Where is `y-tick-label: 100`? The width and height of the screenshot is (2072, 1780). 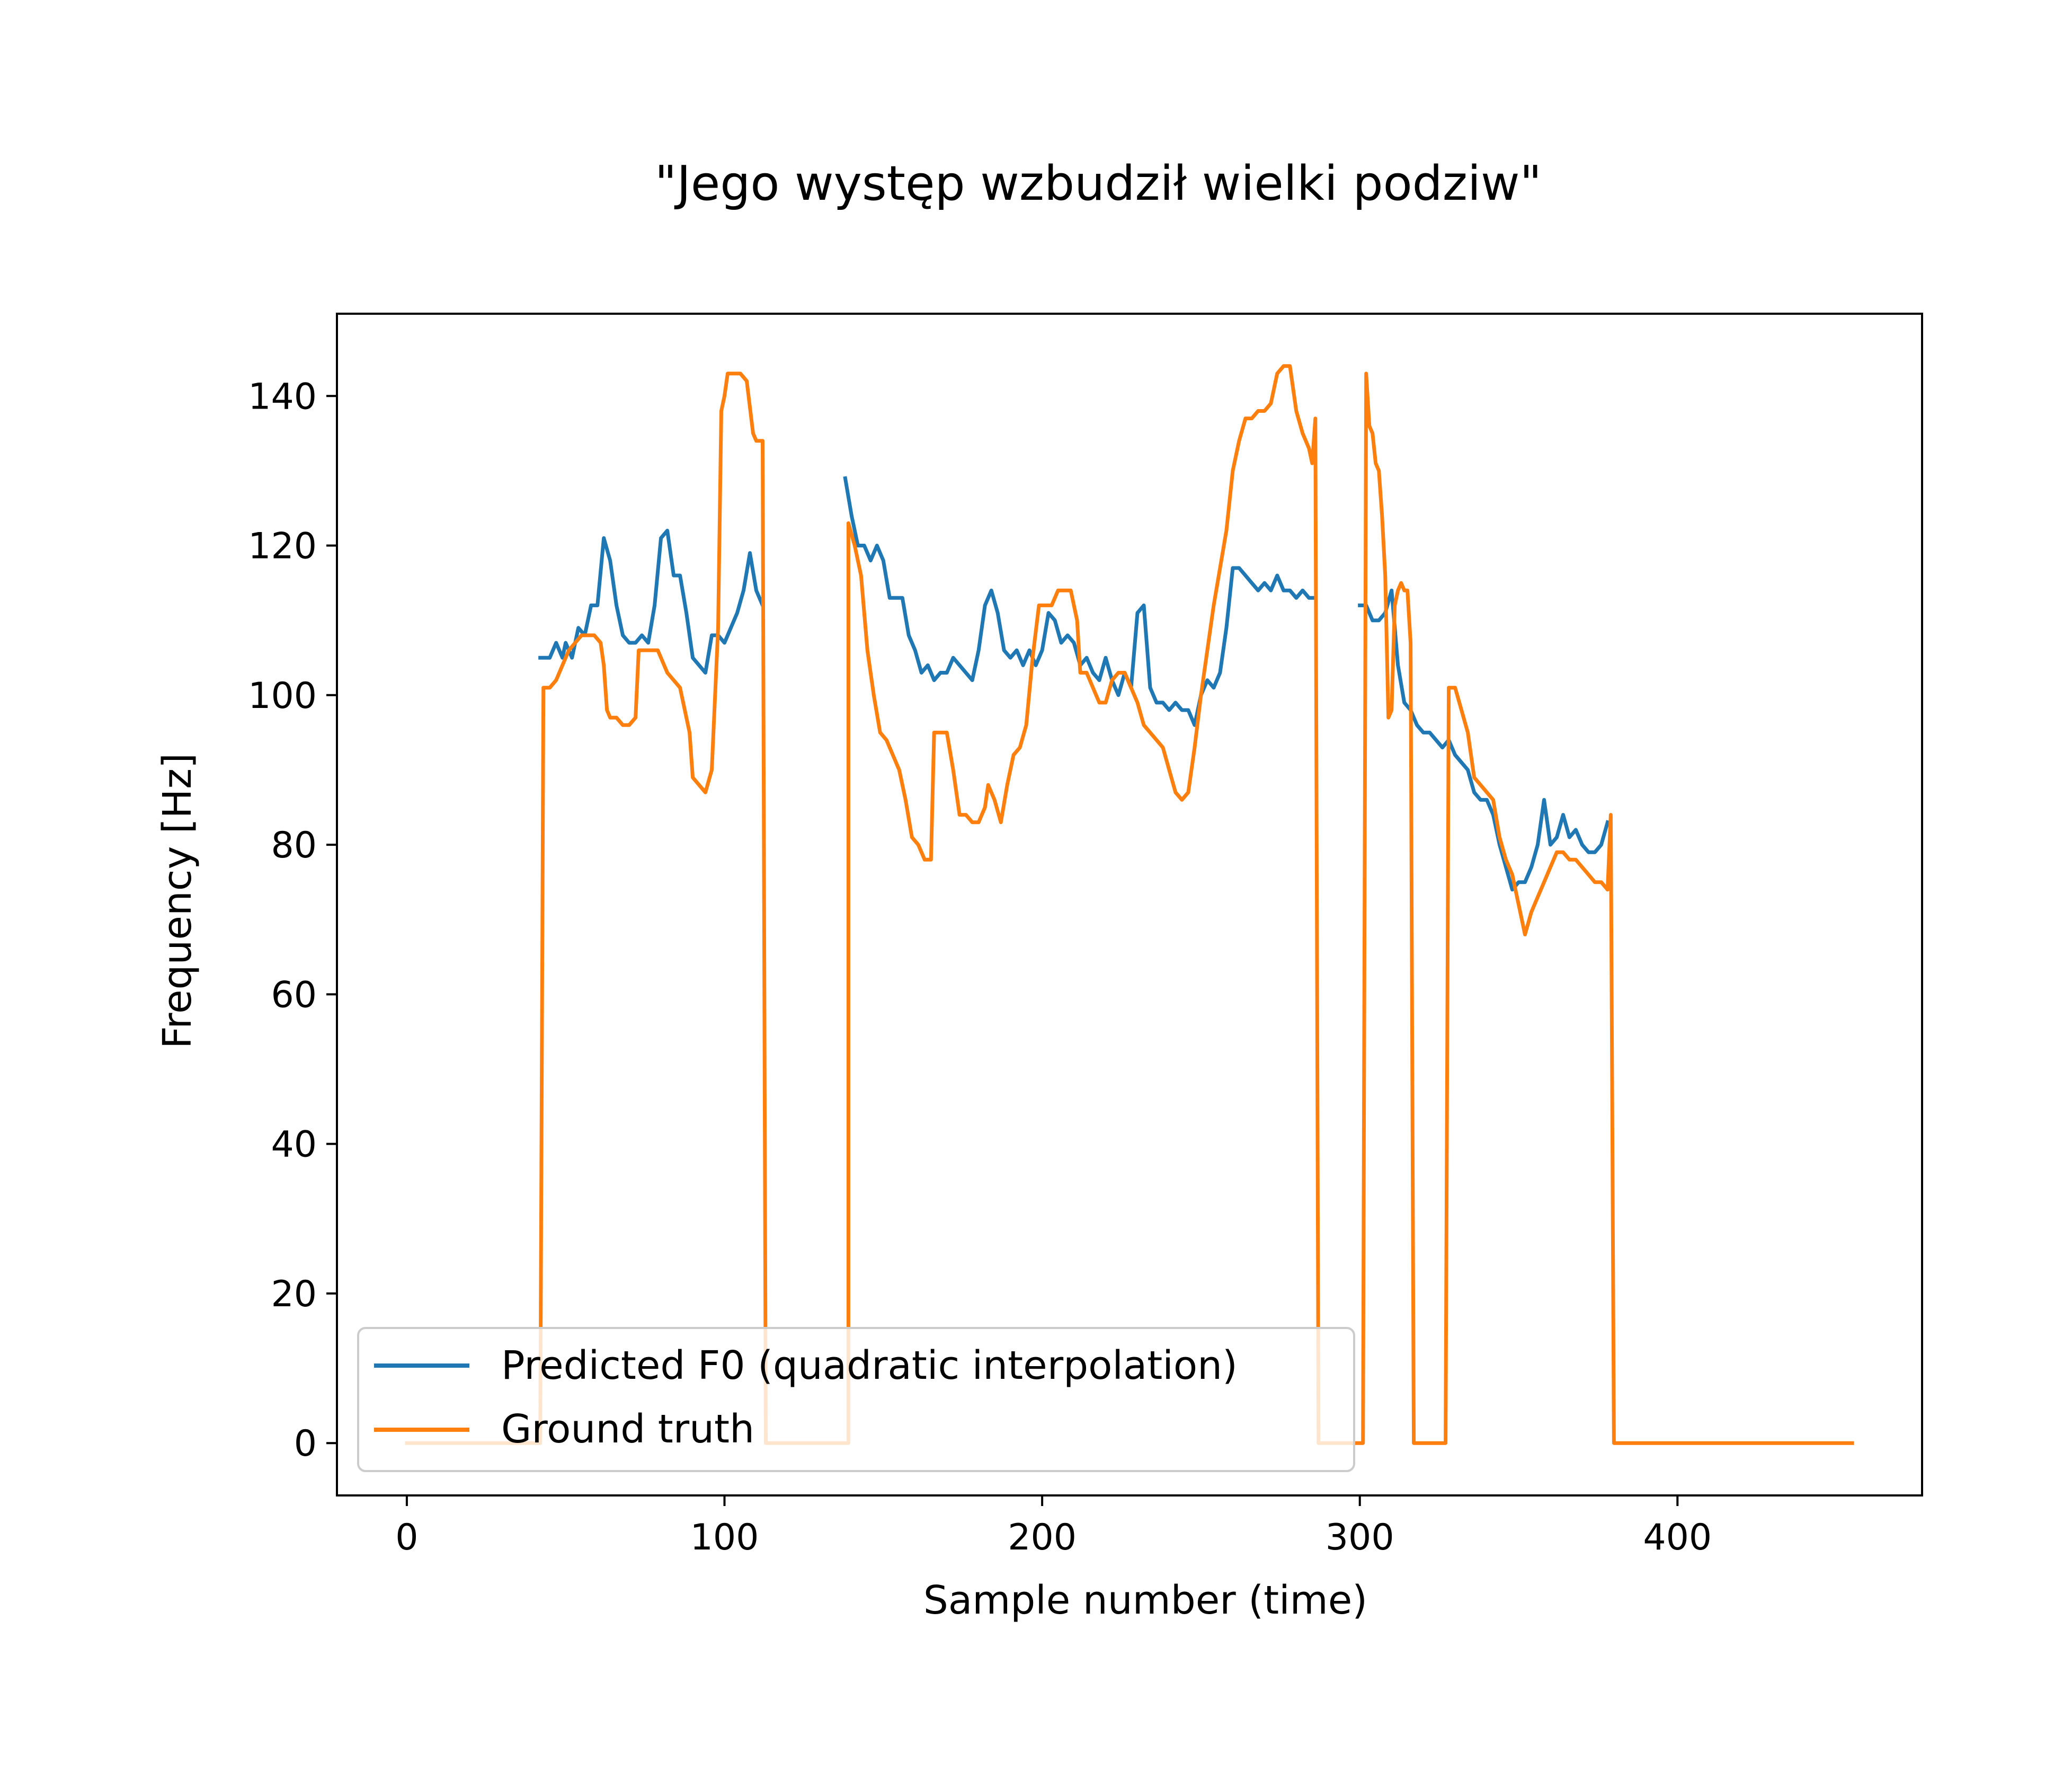 y-tick-label: 100 is located at coordinates (282, 696).